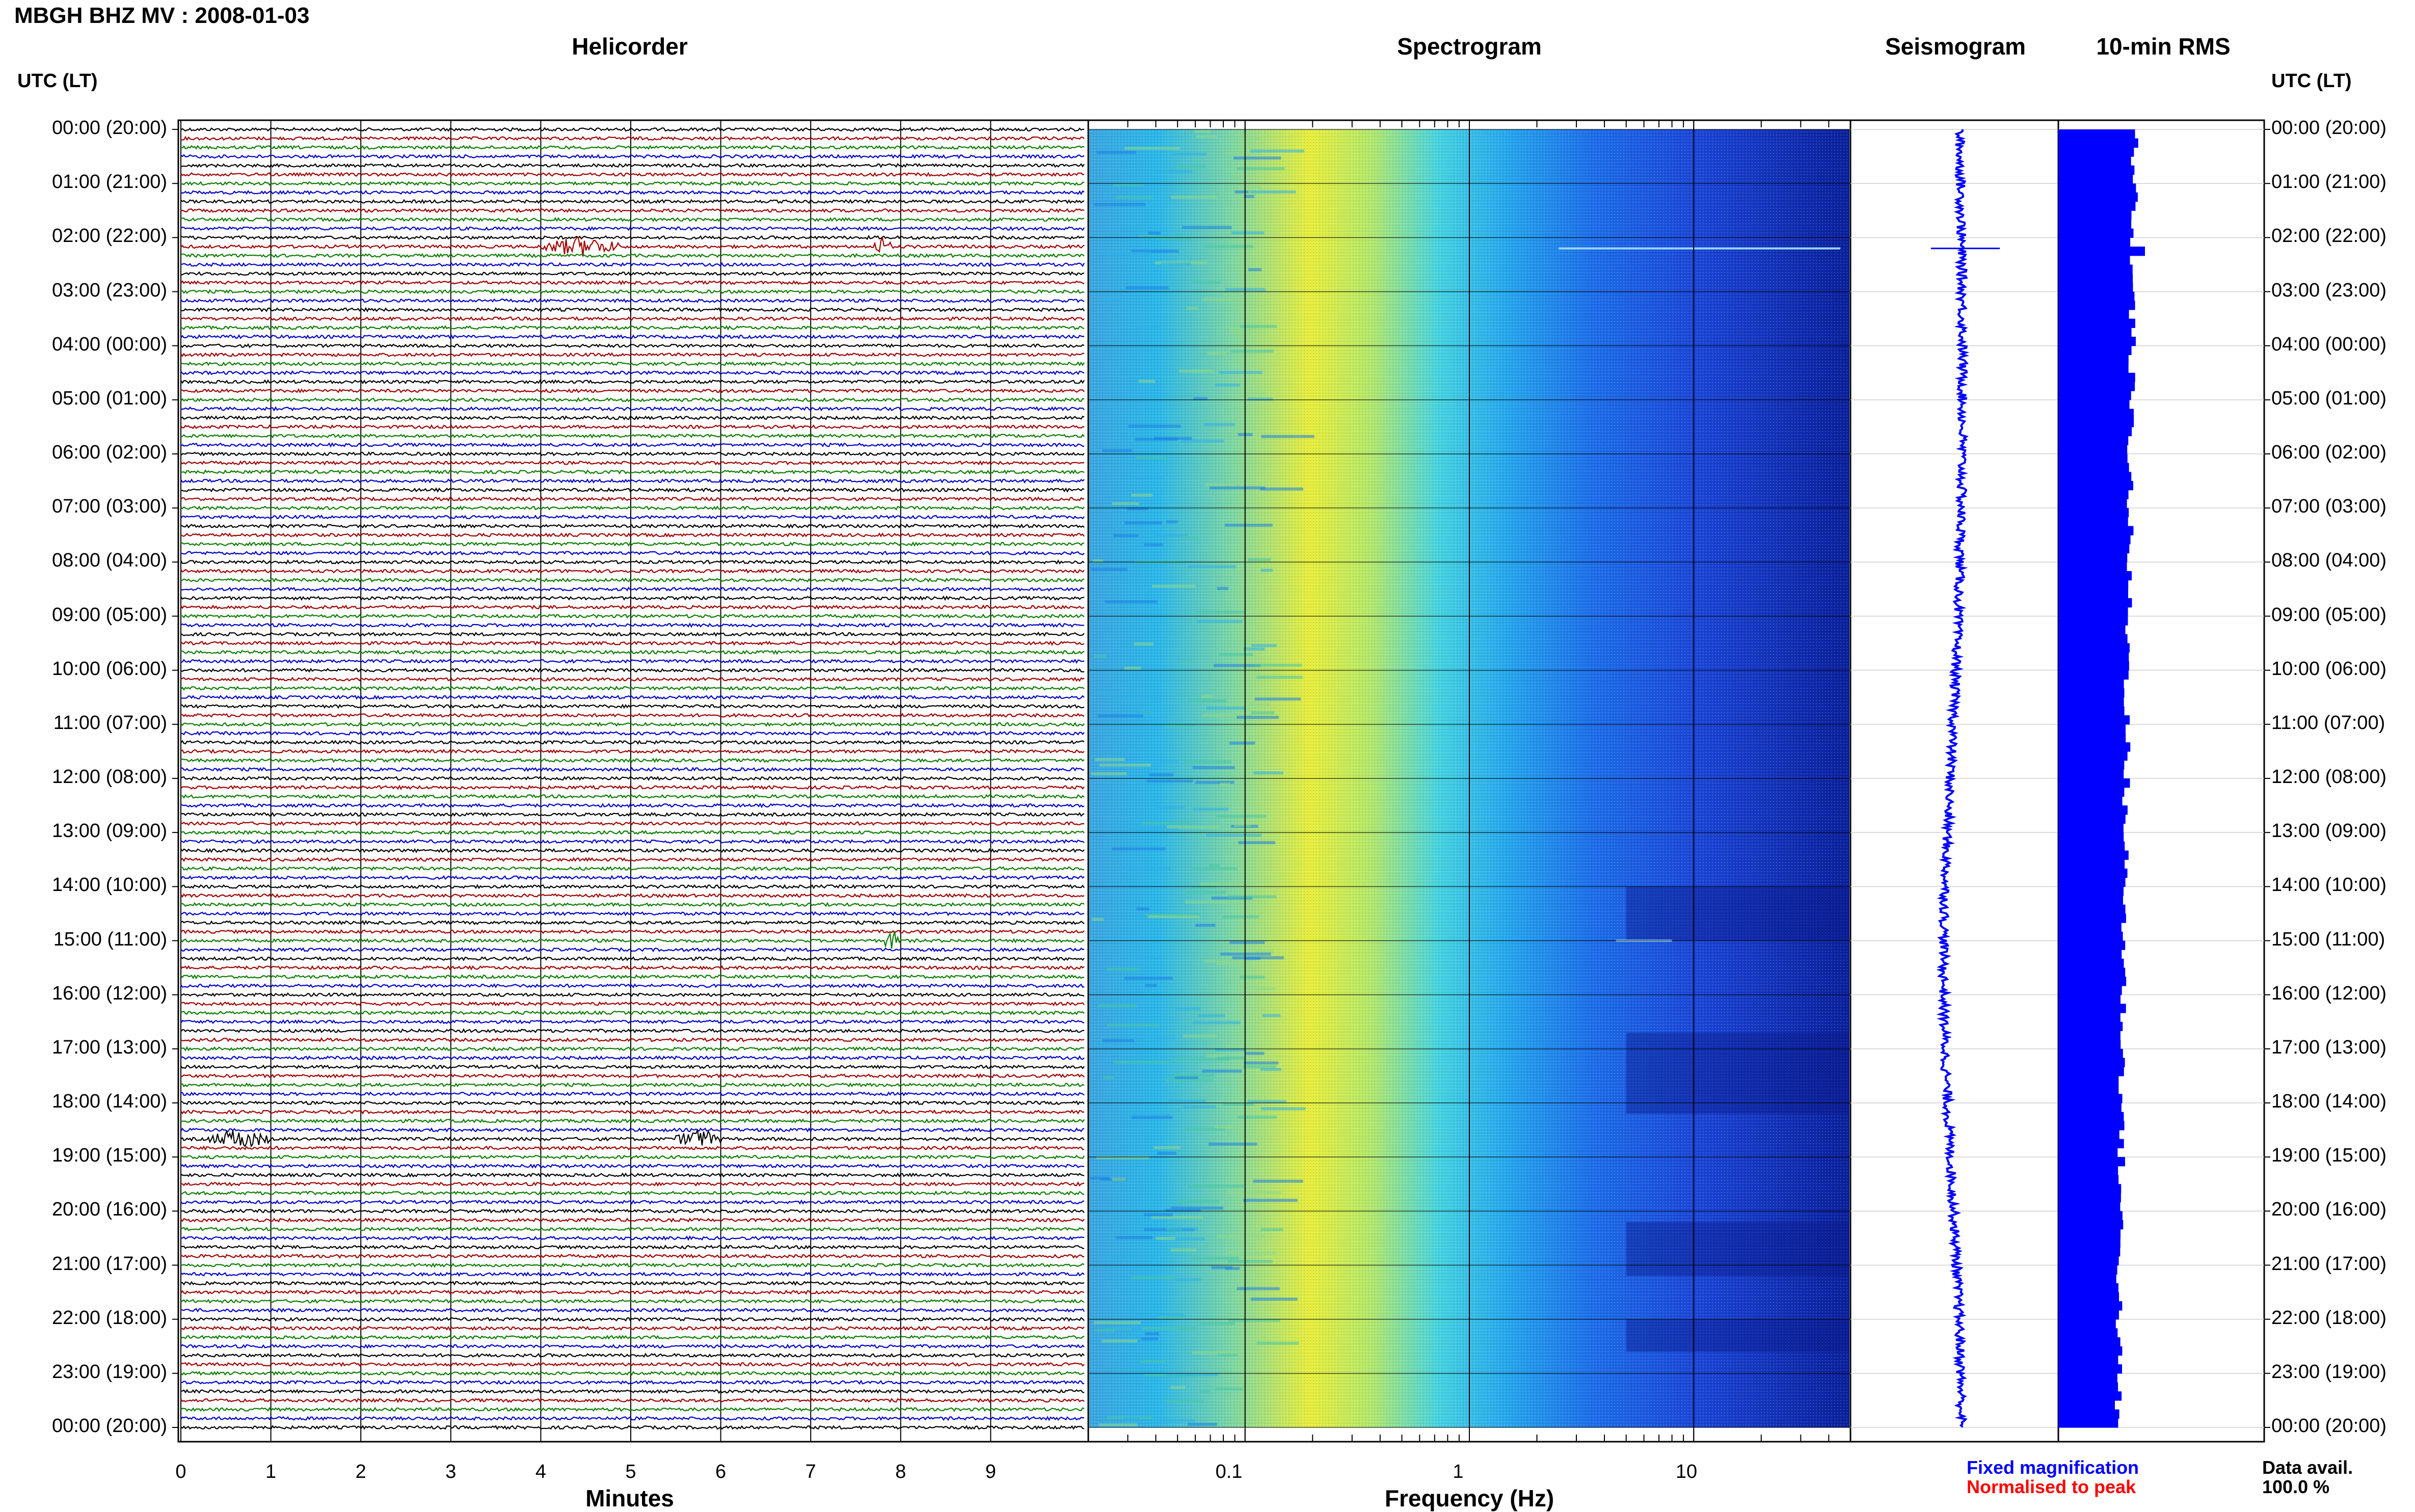 This screenshot has width=2415, height=1512. Describe the element at coordinates (2329, 1426) in the screenshot. I see `time-tick-label: 00:00 (20:00)` at that location.